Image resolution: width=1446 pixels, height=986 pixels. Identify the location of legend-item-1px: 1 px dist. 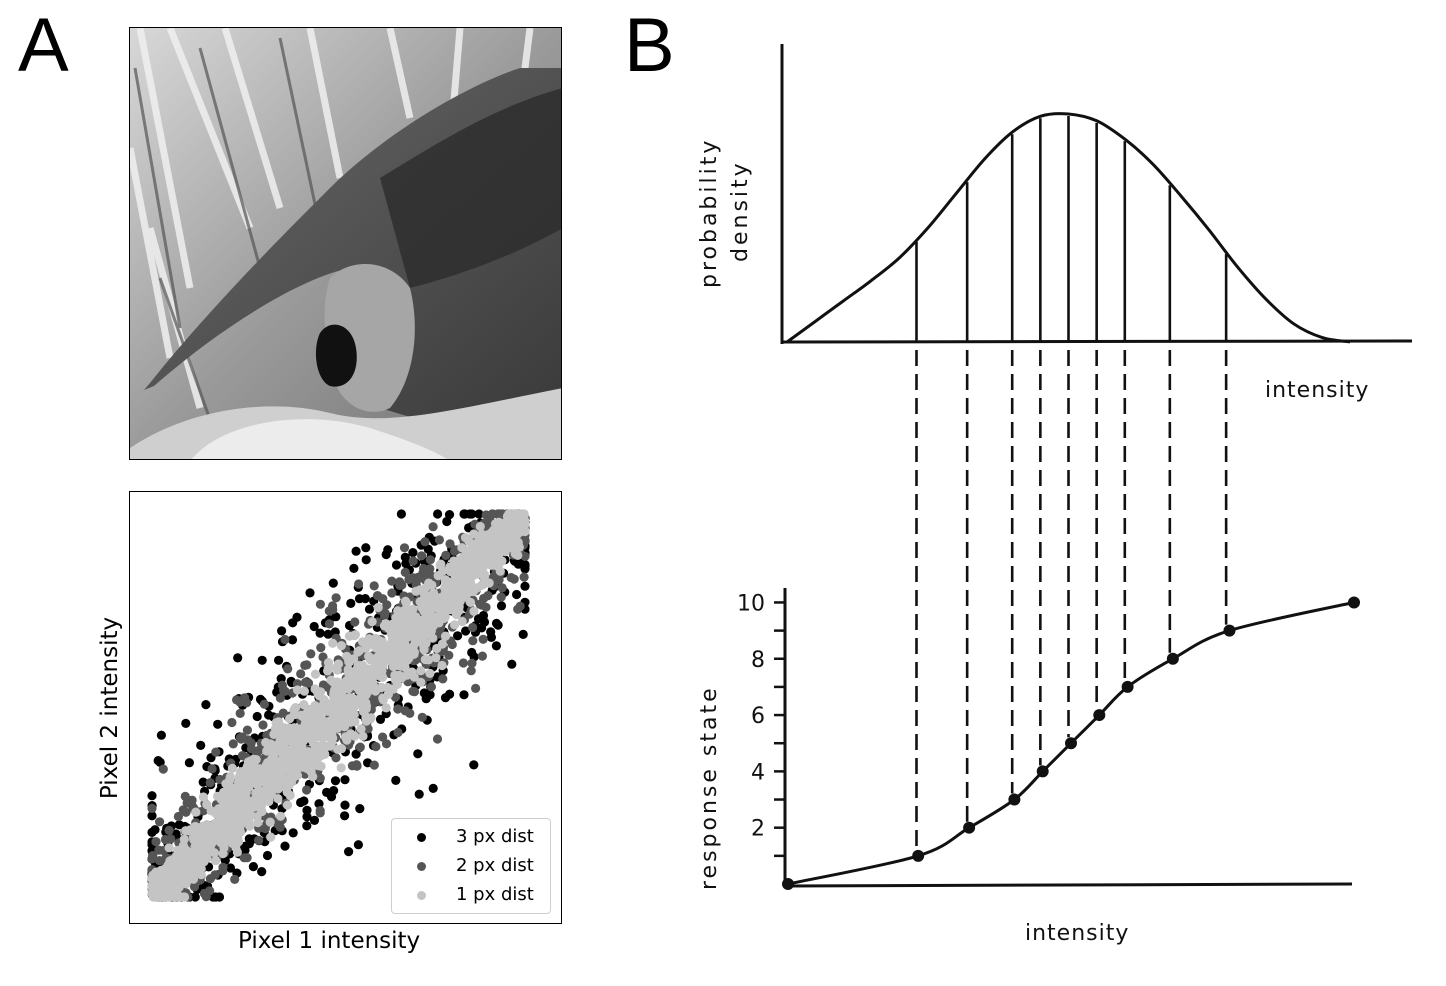
(472, 895).